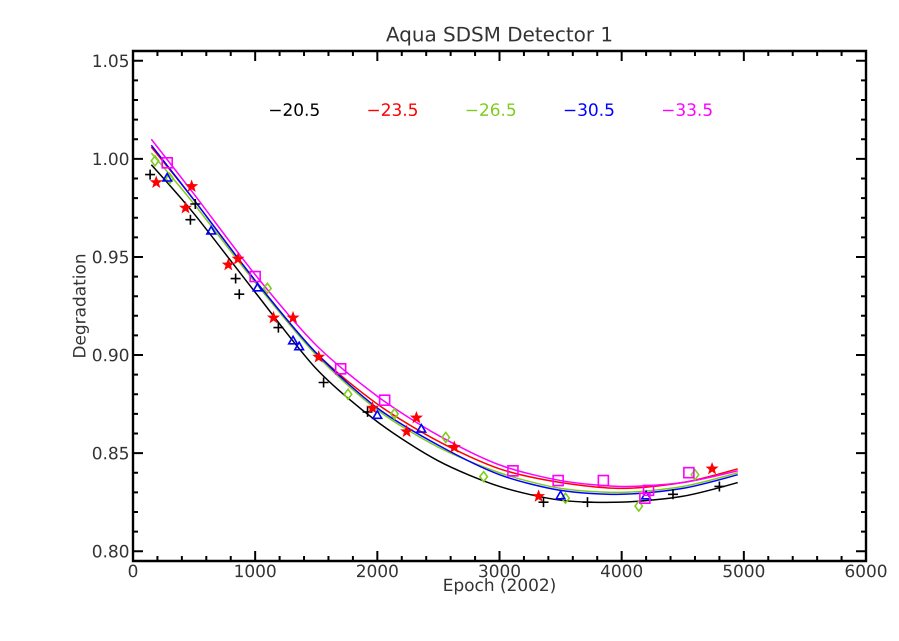  Describe the element at coordinates (255, 571) in the screenshot. I see `x-tick-label: 1000` at that location.